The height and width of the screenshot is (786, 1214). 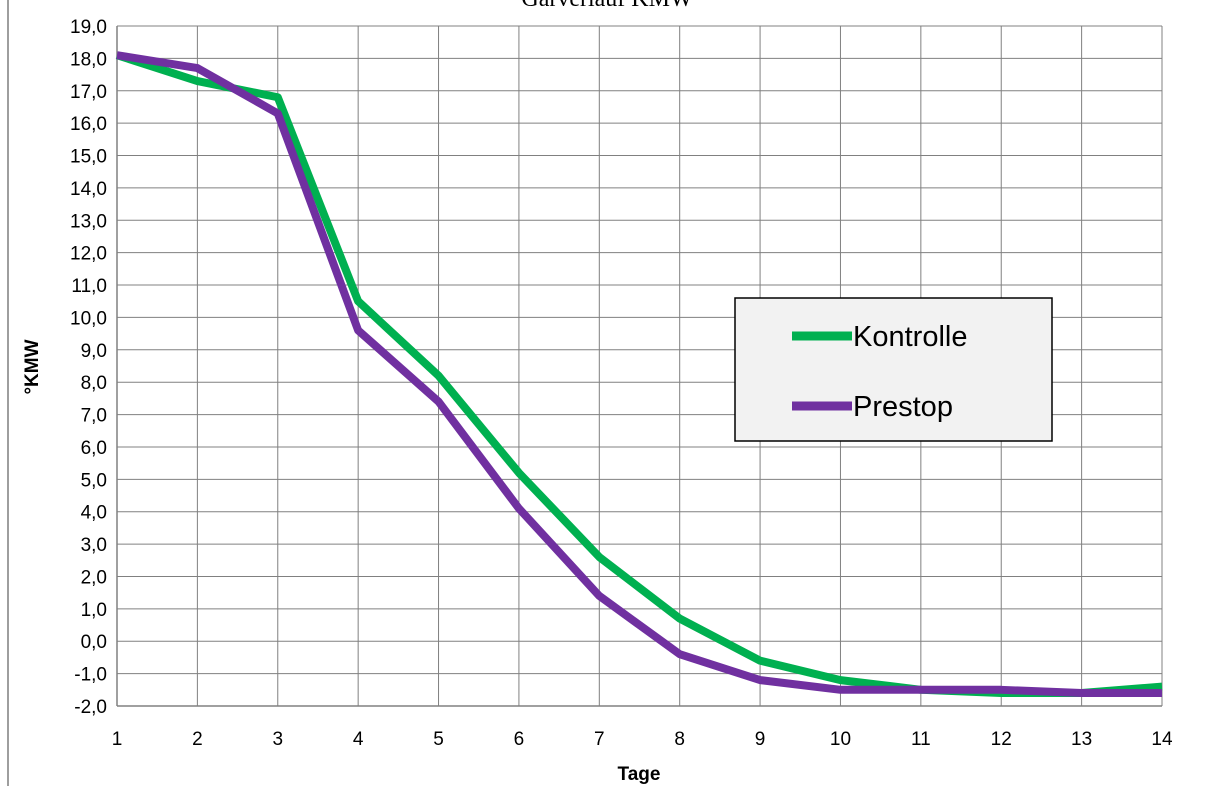 What do you see at coordinates (88, 59) in the screenshot?
I see `y-tick-label: 18,0` at bounding box center [88, 59].